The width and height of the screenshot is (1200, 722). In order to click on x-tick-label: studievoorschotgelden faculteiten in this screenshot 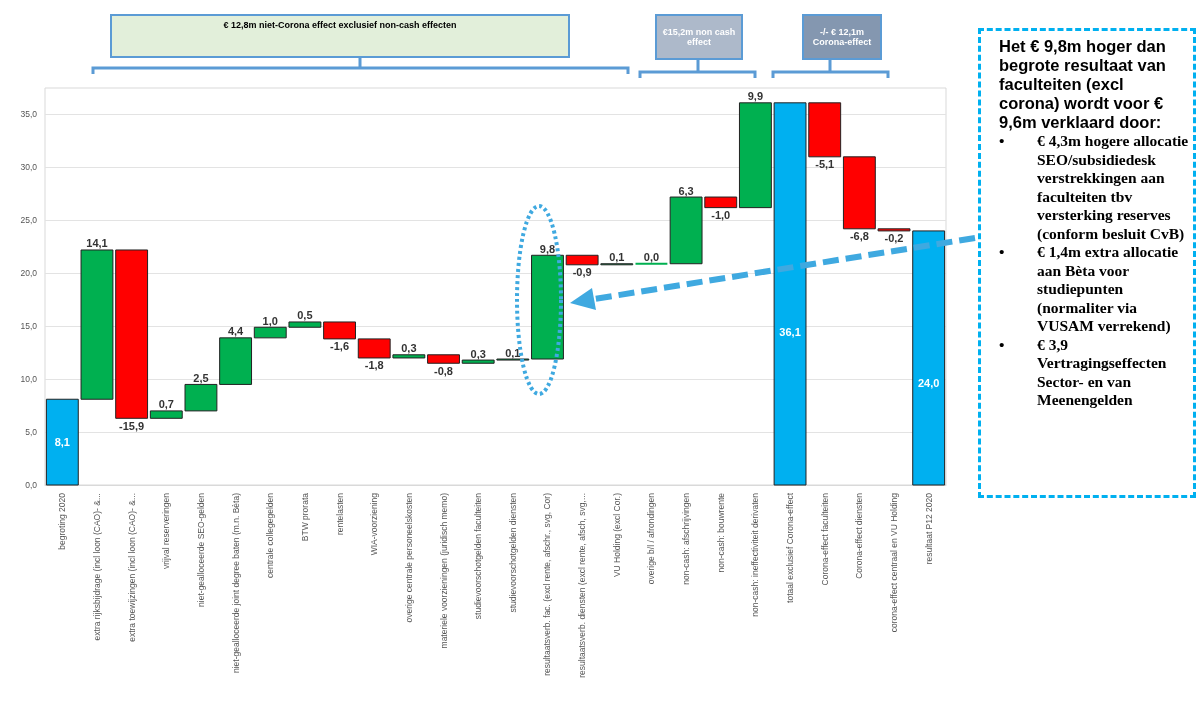, I will do `click(478, 556)`.